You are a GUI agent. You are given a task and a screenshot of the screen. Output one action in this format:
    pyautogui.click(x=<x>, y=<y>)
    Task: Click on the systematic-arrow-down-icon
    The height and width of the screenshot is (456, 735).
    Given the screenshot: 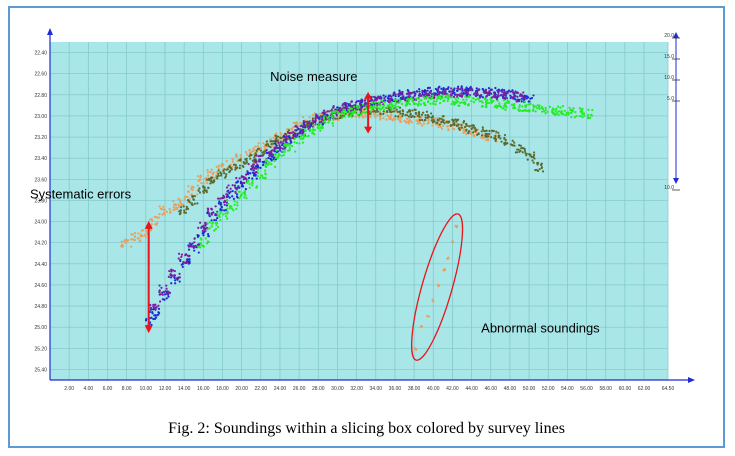 What is the action you would take?
    pyautogui.click(x=148, y=329)
    